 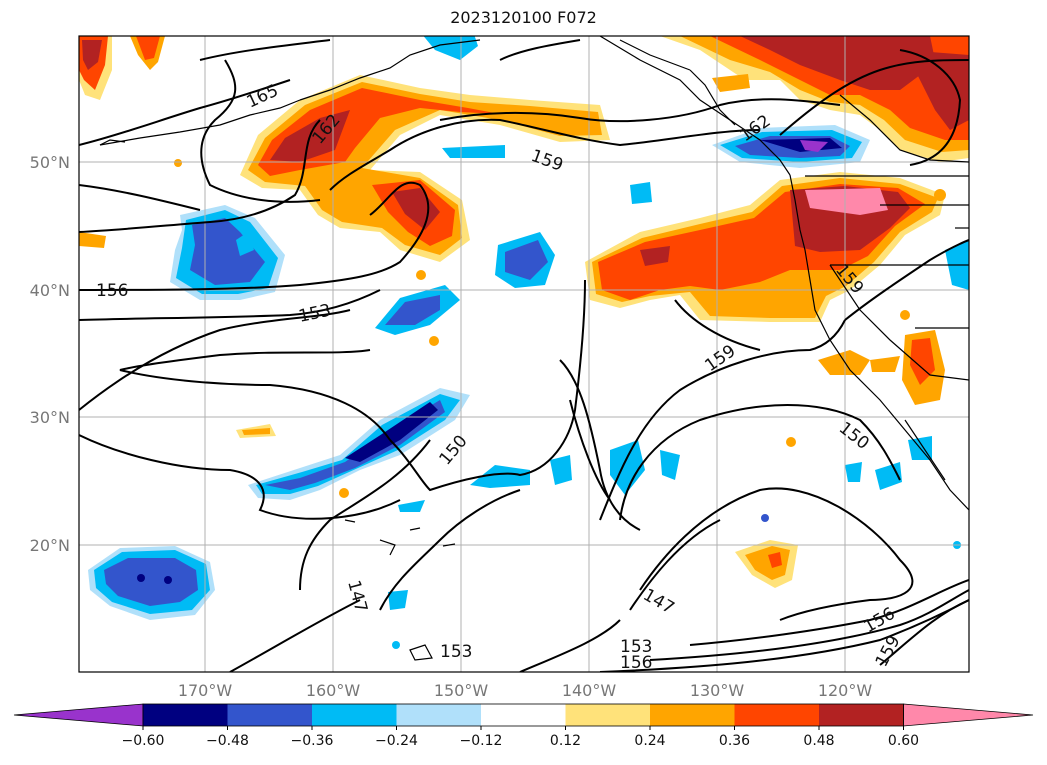 I want to click on lon-tick-label: 120°W, so click(x=845, y=690).